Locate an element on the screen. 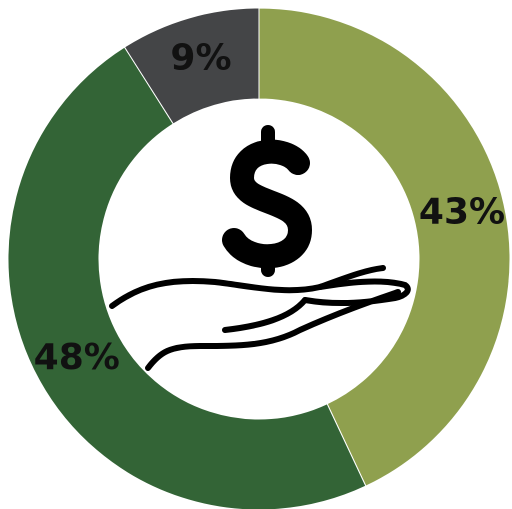  value-label: 43% is located at coordinates (462, 212).